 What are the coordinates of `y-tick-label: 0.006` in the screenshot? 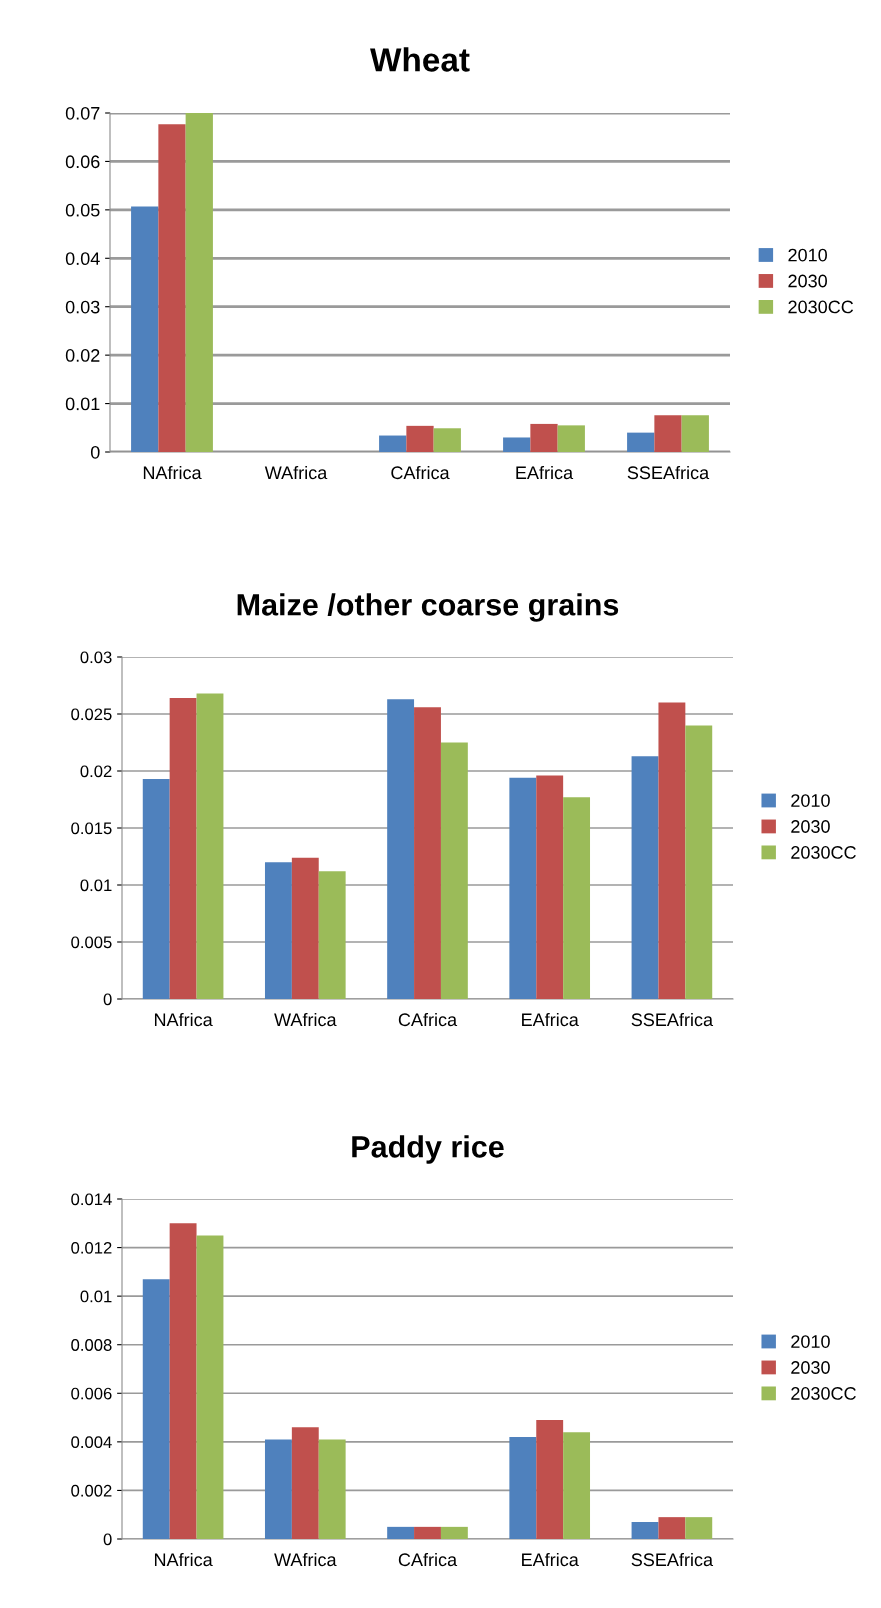 It's located at (91, 1393).